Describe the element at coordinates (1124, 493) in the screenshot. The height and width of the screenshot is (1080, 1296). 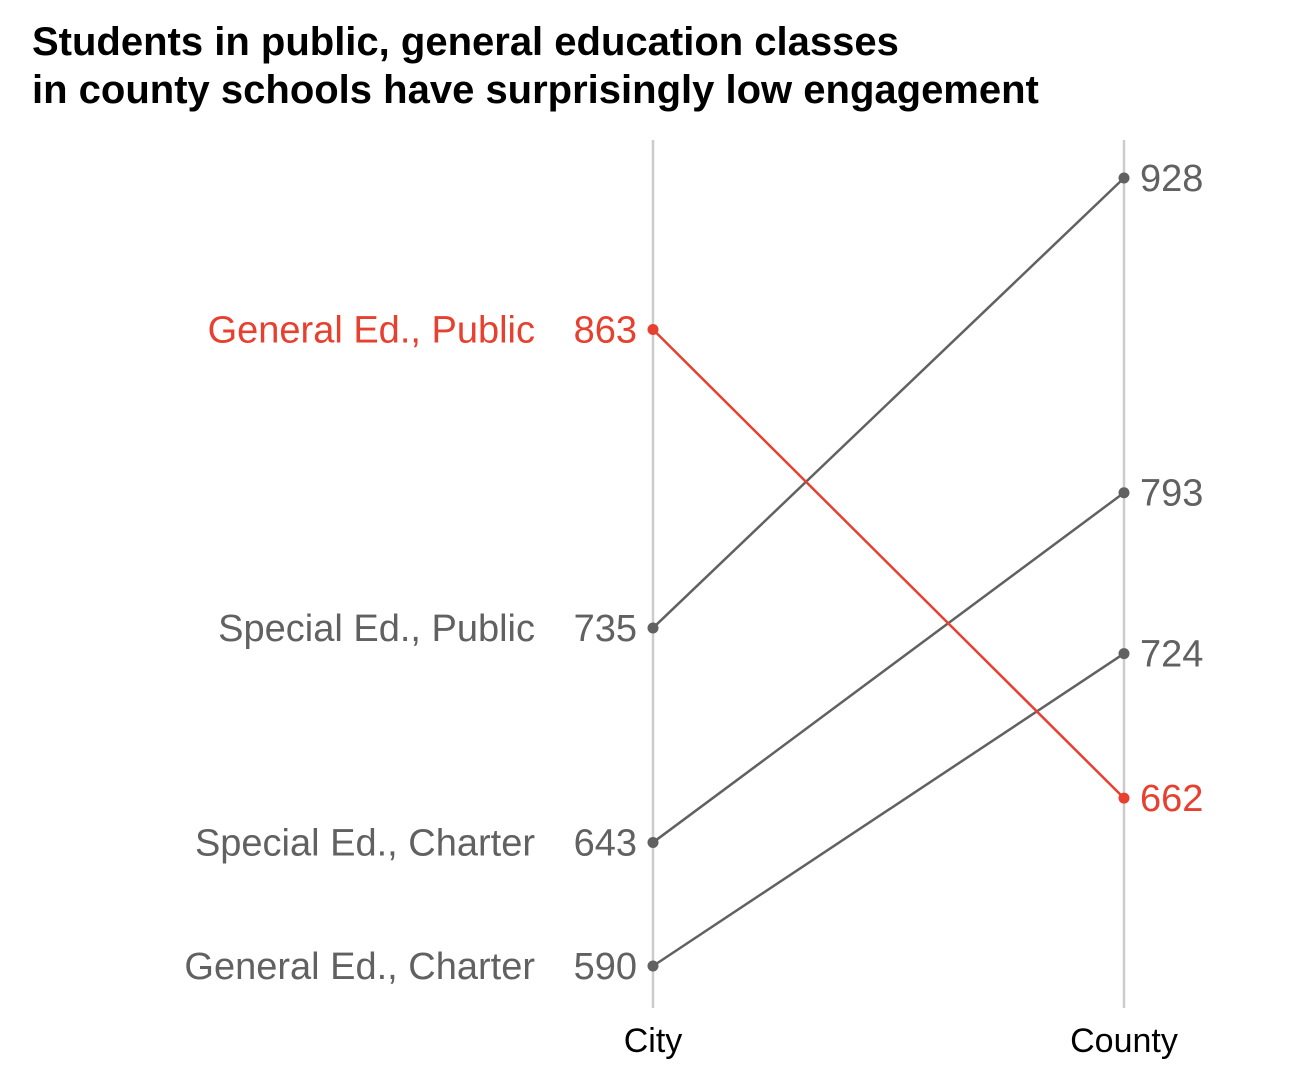
I see `data-point-special-ed-charter-county` at that location.